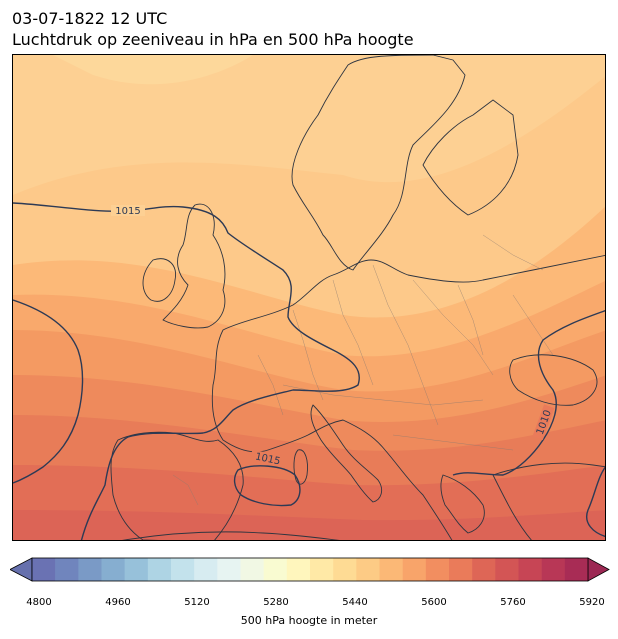 The width and height of the screenshot is (618, 639). Describe the element at coordinates (159, 280) in the screenshot. I see `coastline-ireland` at that location.